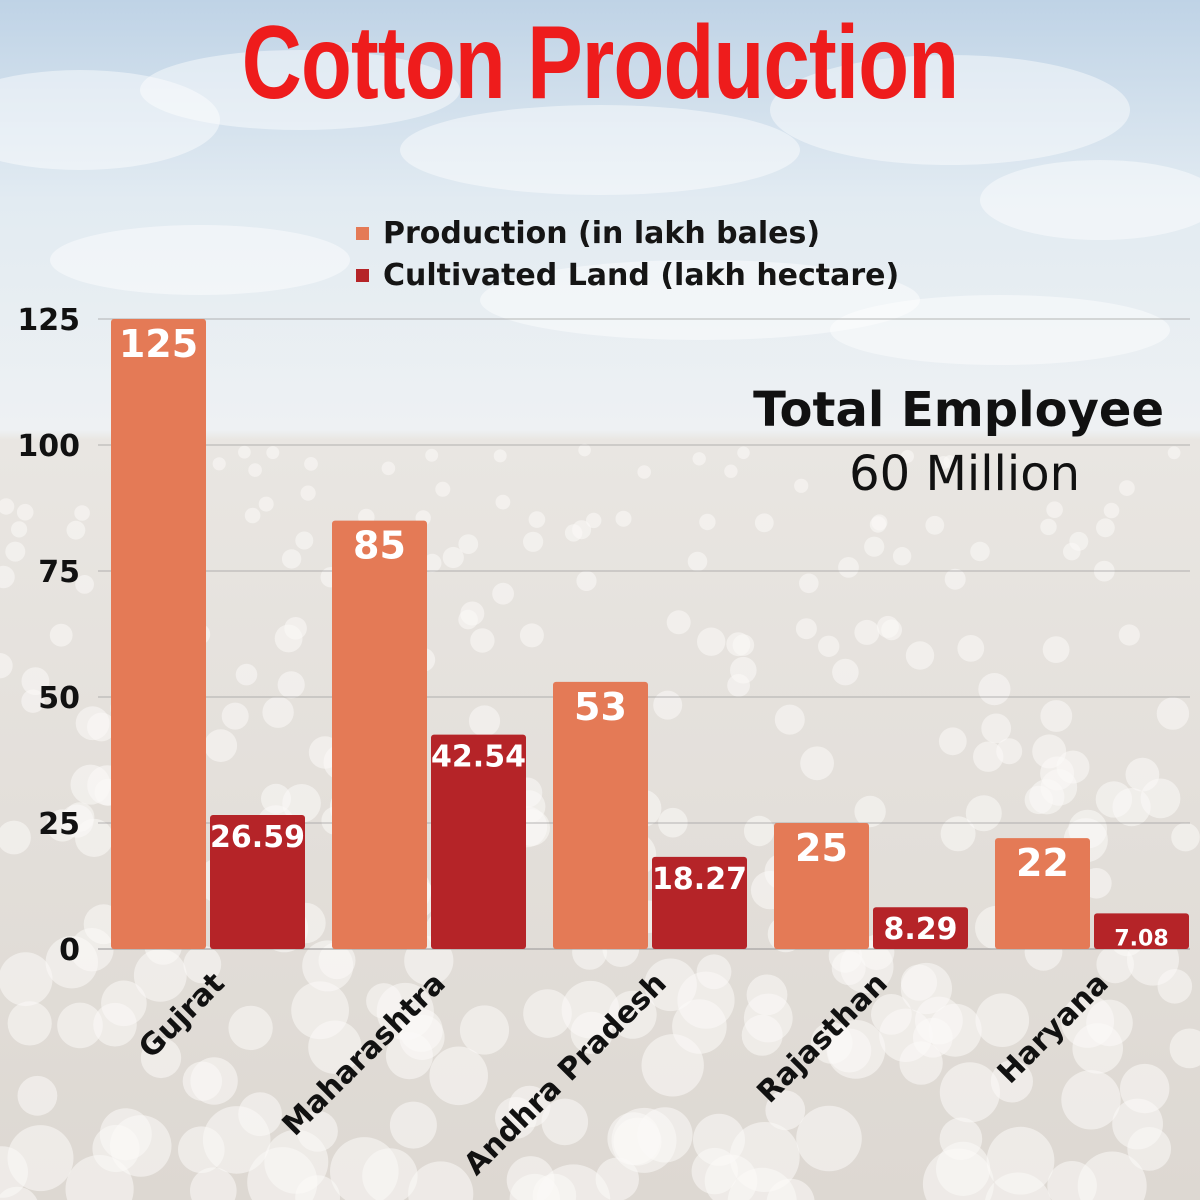 This screenshot has height=1200, width=1200. Describe the element at coordinates (627, 233) in the screenshot. I see `legend-item-production: Production (in lakh bales)` at that location.